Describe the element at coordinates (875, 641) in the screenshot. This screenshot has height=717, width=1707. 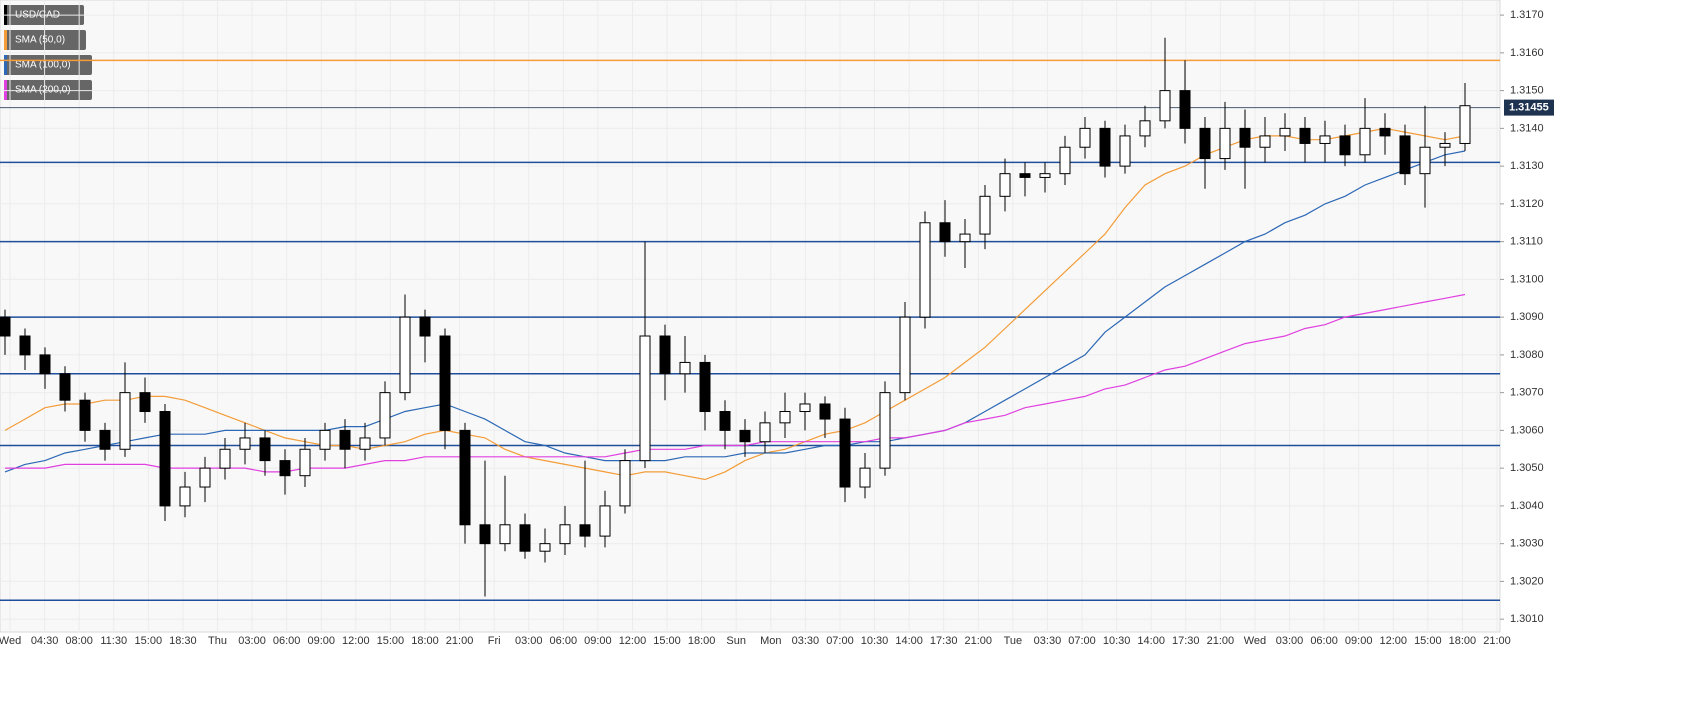
I see `x-tick-label: 10:30` at that location.